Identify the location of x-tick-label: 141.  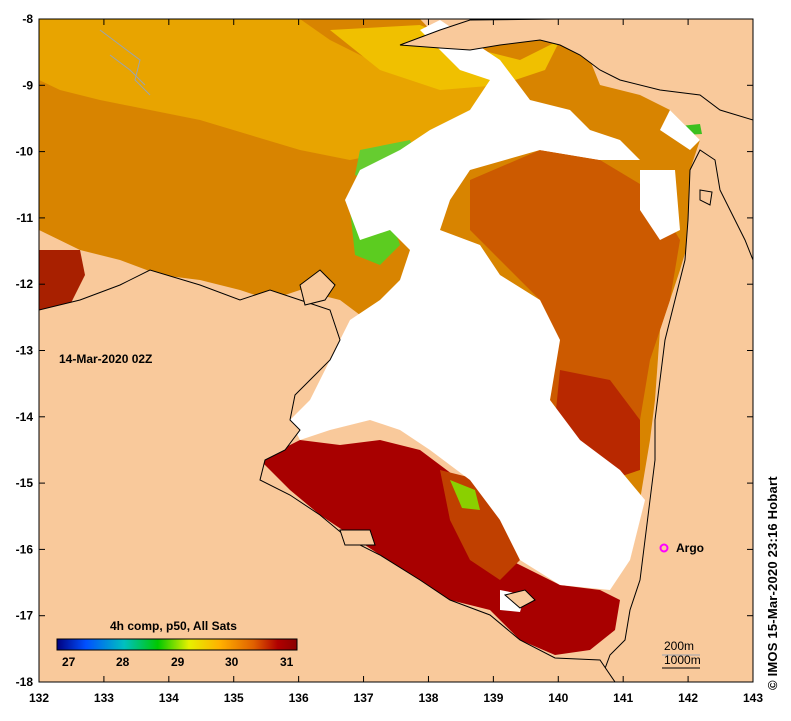
(623, 698).